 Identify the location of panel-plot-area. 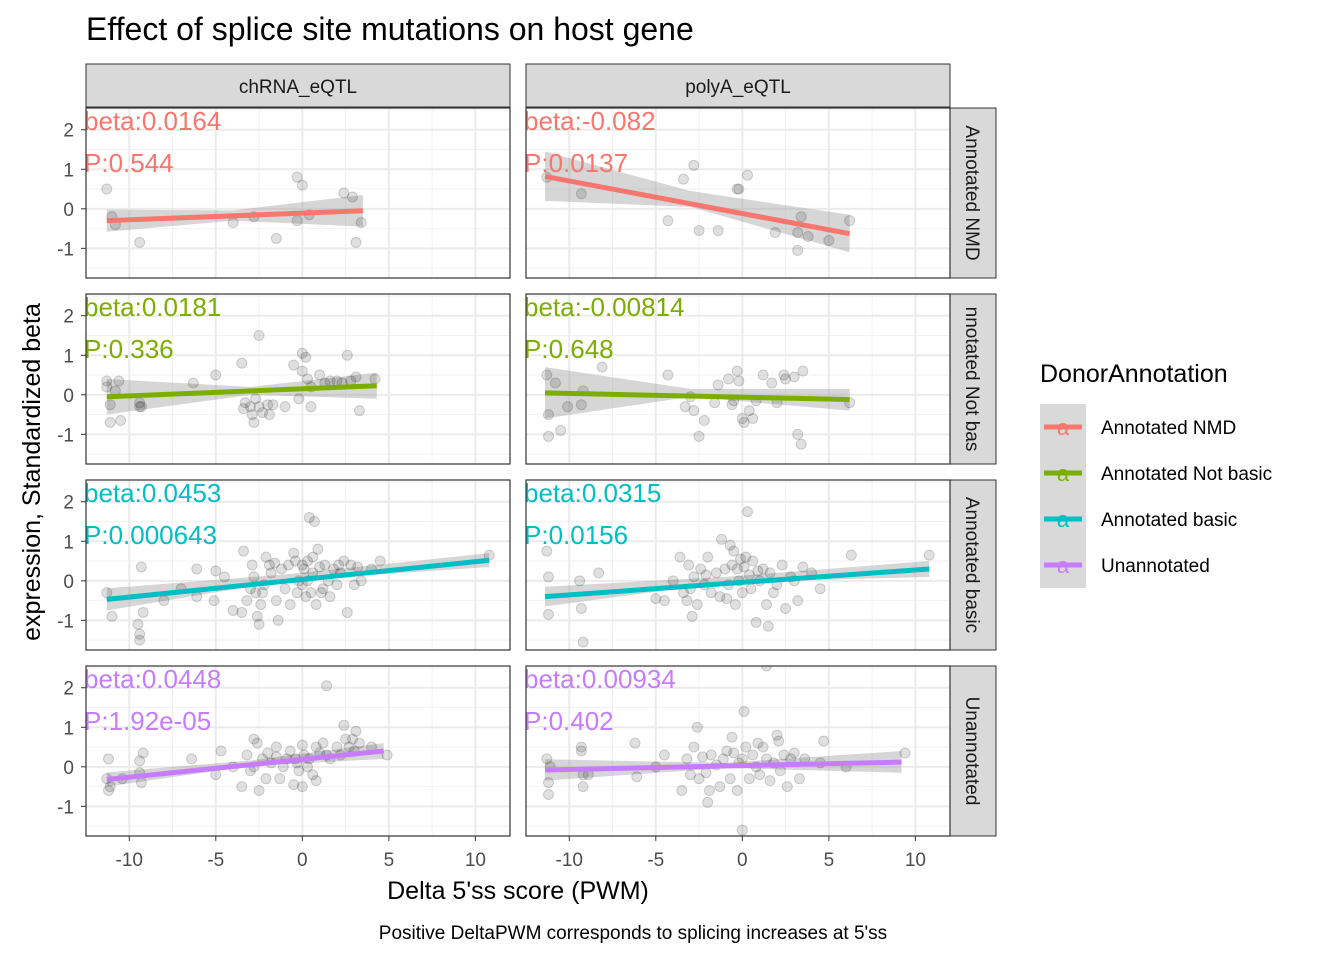
(698, 405).